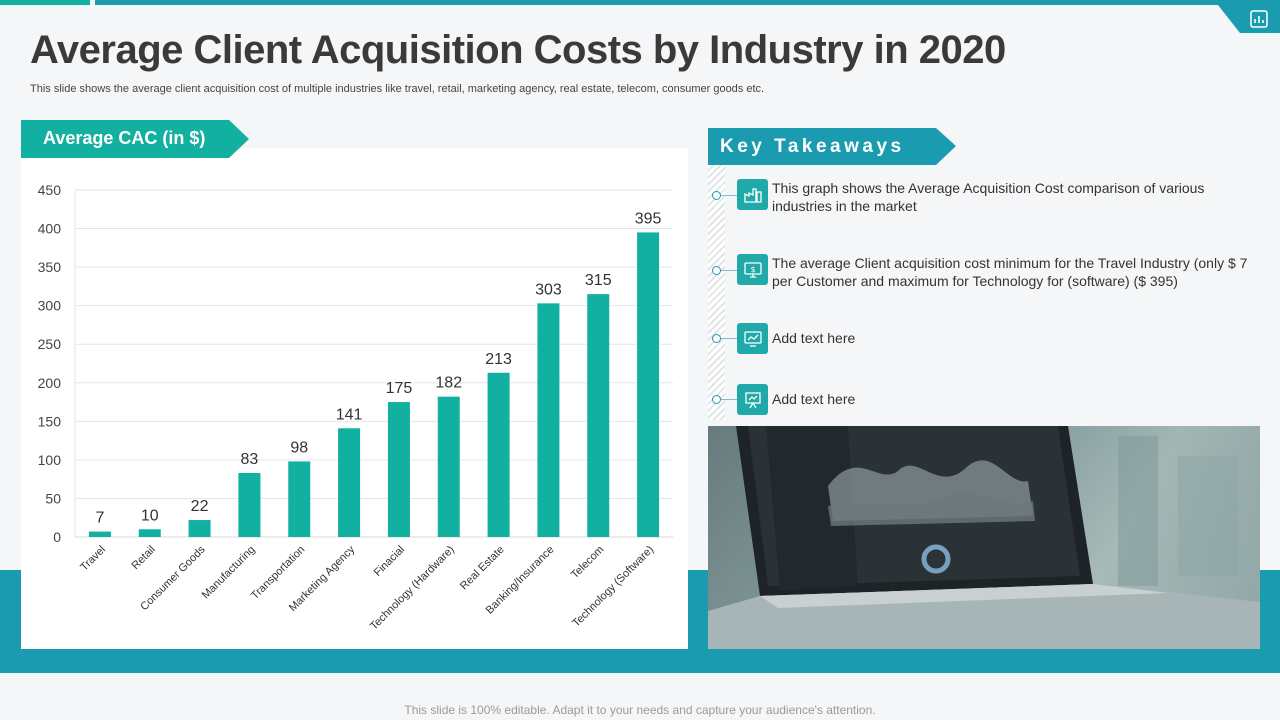 The width and height of the screenshot is (1280, 720). What do you see at coordinates (299, 447) in the screenshot?
I see `data-label: 98` at bounding box center [299, 447].